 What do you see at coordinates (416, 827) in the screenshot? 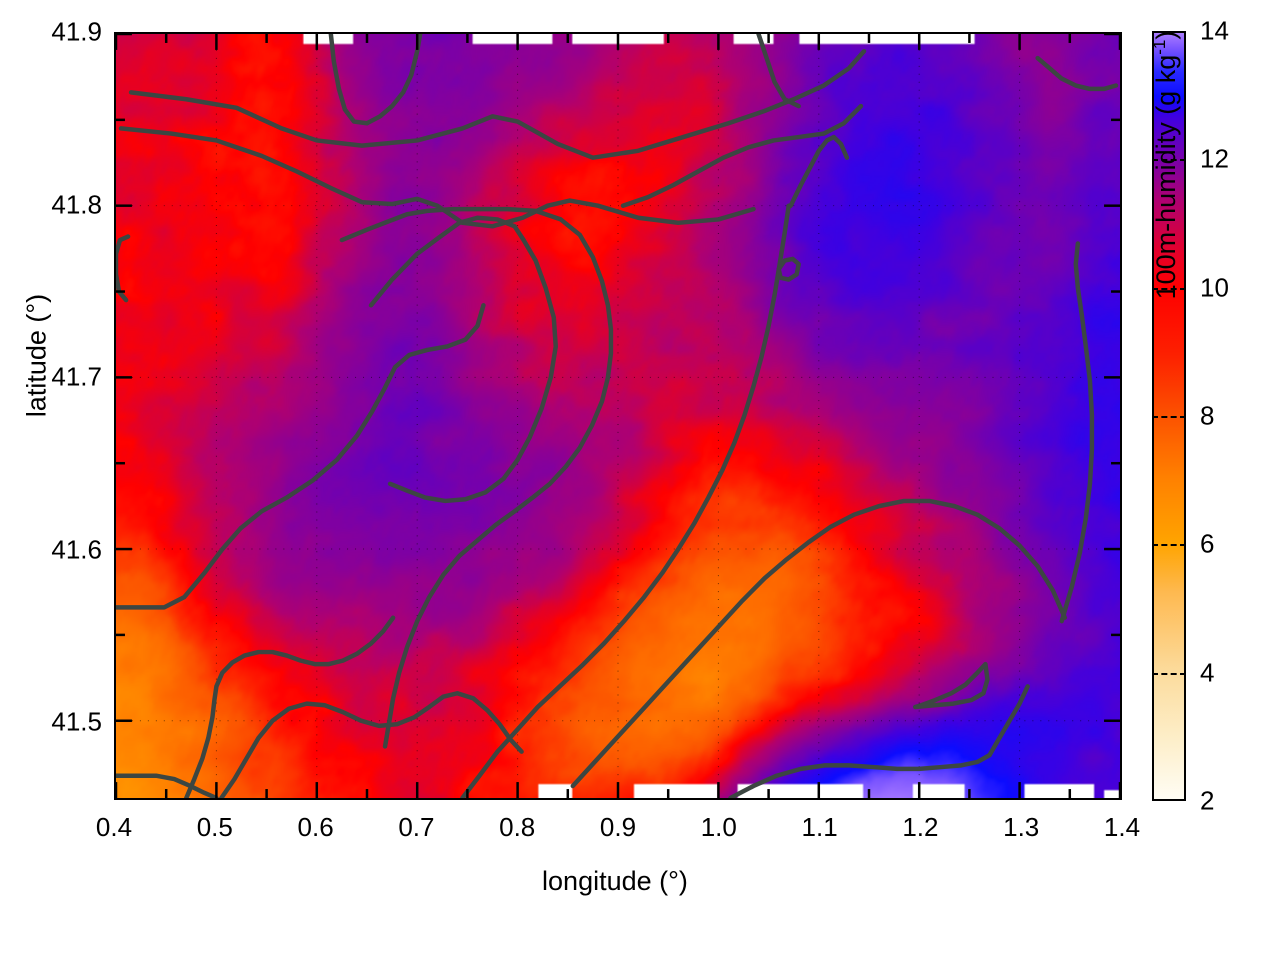
I see `x-tick-label: 0.7` at bounding box center [416, 827].